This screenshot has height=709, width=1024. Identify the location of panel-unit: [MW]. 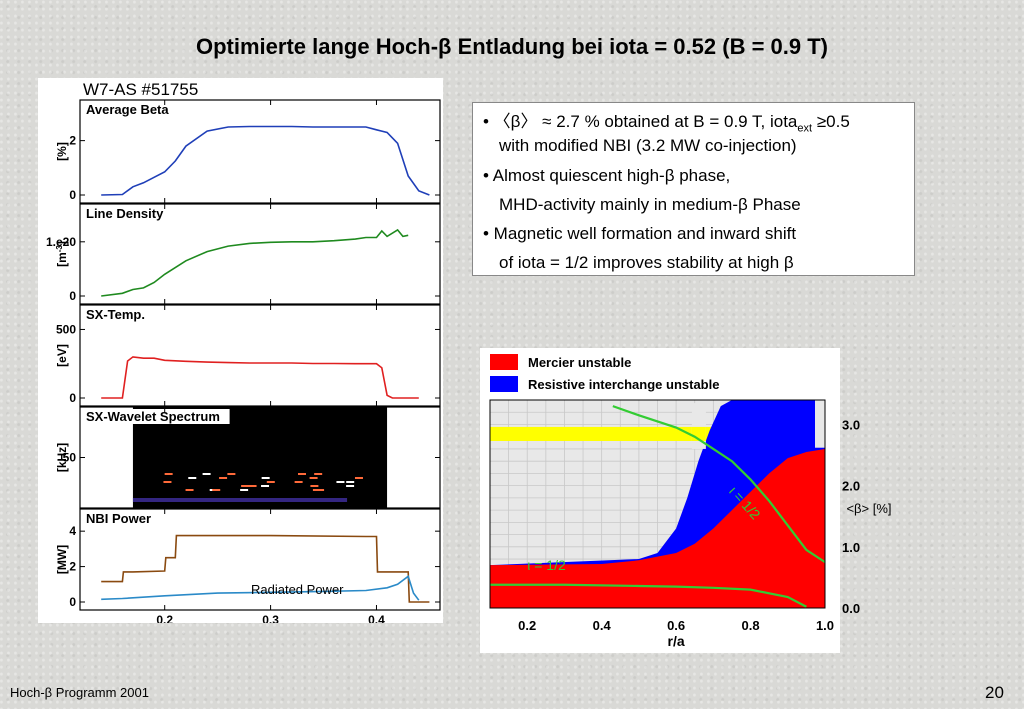
(62, 559).